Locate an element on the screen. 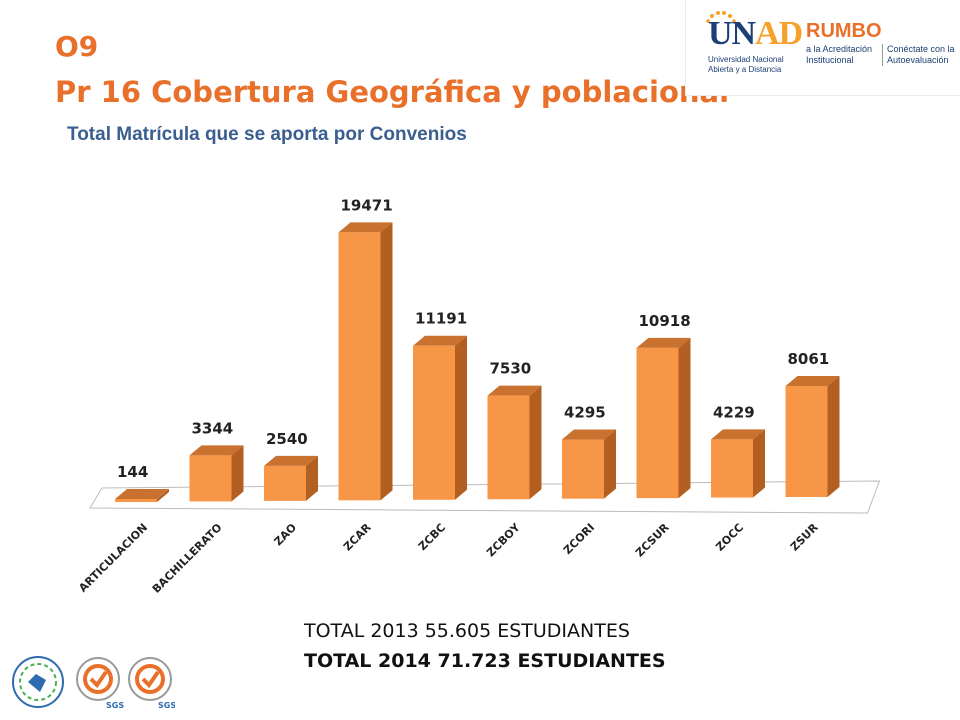  certification-seals: SGS SGS is located at coordinates (93, 683).